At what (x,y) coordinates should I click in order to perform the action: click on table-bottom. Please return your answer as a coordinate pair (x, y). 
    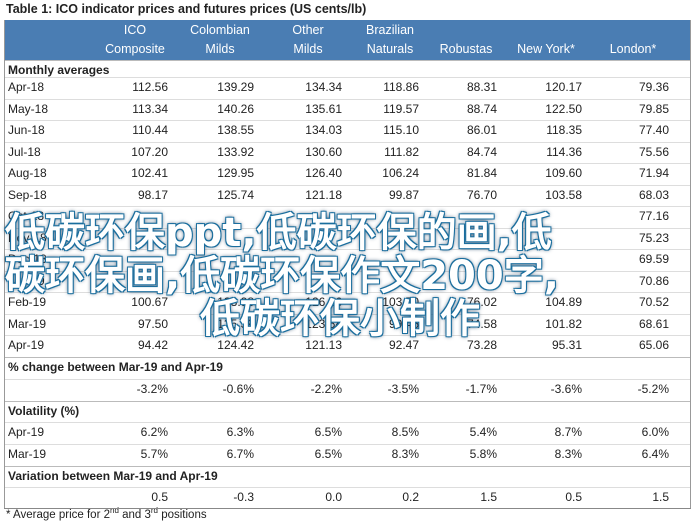
    Looking at the image, I should click on (347, 508).